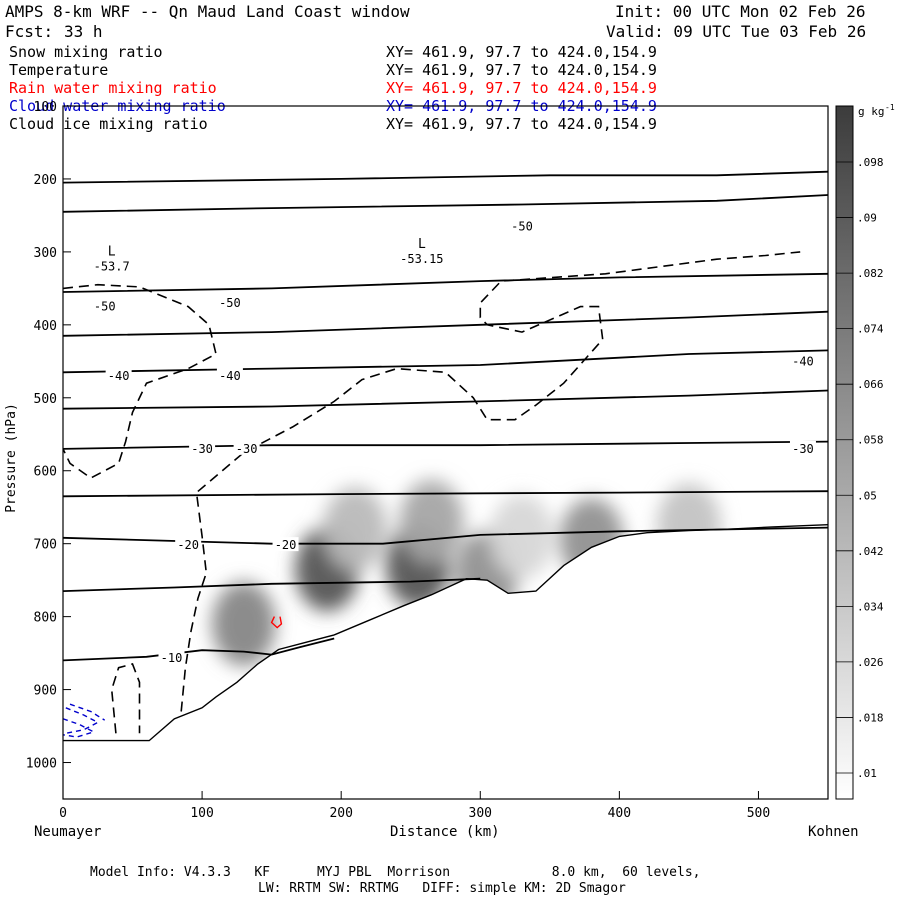 This screenshot has height=900, width=900. Describe the element at coordinates (740, 11) in the screenshot. I see `init-time: Init: 00 UTC Mon 02 Feb 26` at that location.